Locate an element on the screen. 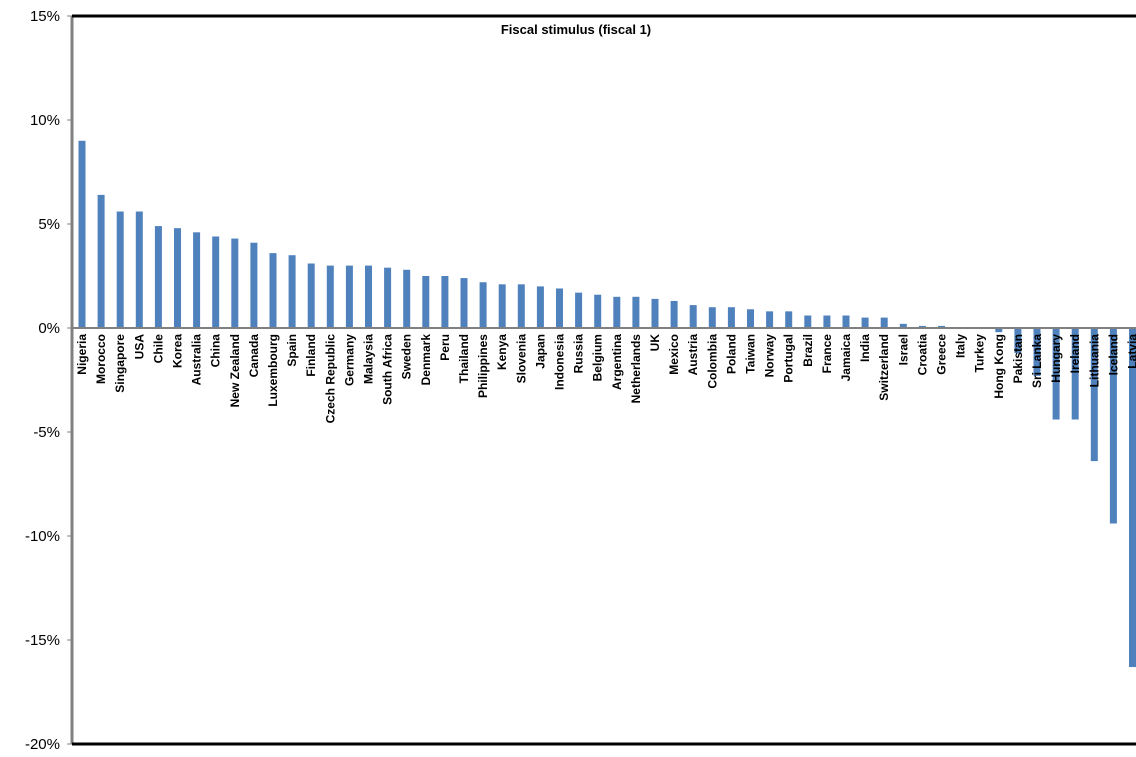  category-label: France is located at coordinates (827, 354).